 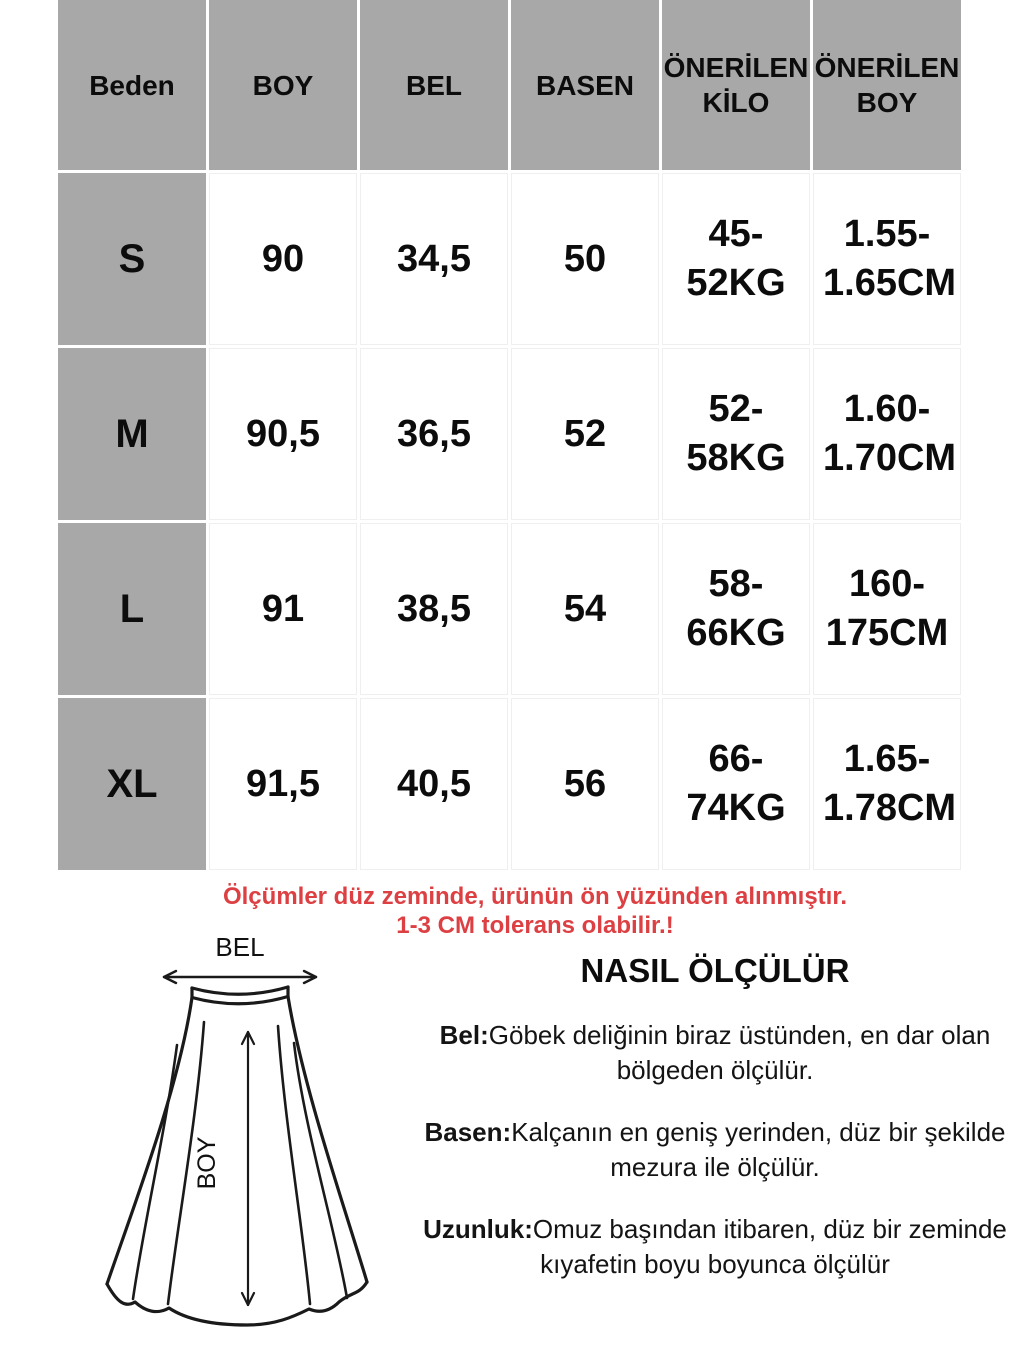 What do you see at coordinates (585, 259) in the screenshot?
I see `cell-s-basen: 50` at bounding box center [585, 259].